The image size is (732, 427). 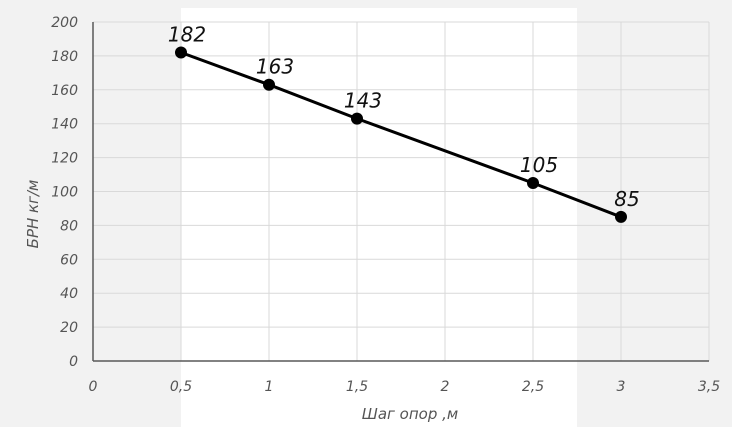 What do you see at coordinates (275, 67) in the screenshot?
I see `data-label-1: 163` at bounding box center [275, 67].